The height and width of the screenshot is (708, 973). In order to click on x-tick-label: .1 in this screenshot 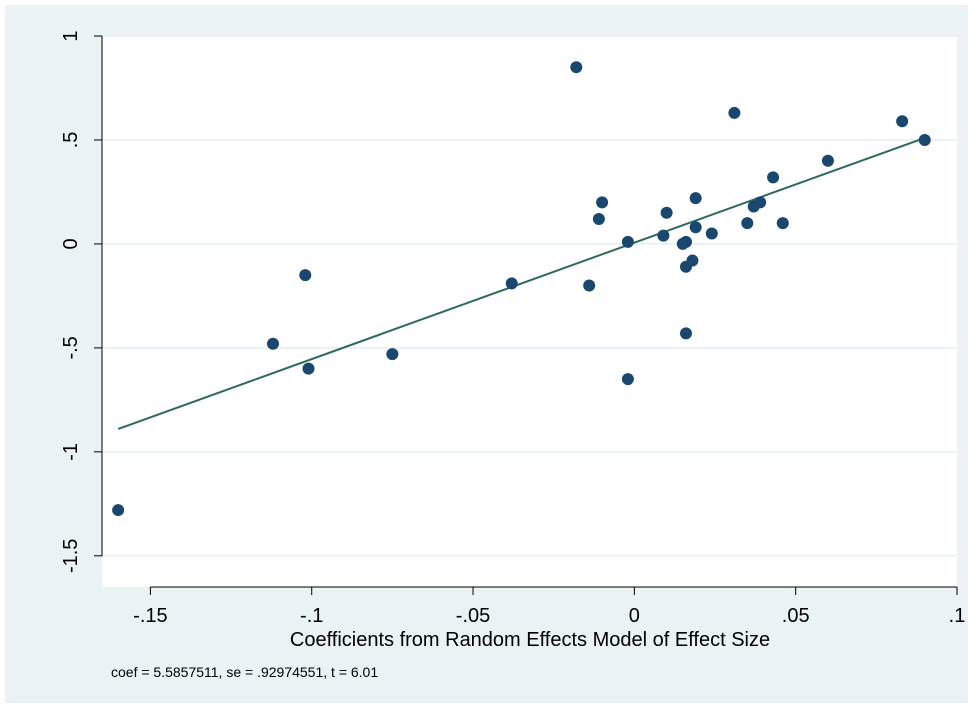, I will do `click(957, 616)`.